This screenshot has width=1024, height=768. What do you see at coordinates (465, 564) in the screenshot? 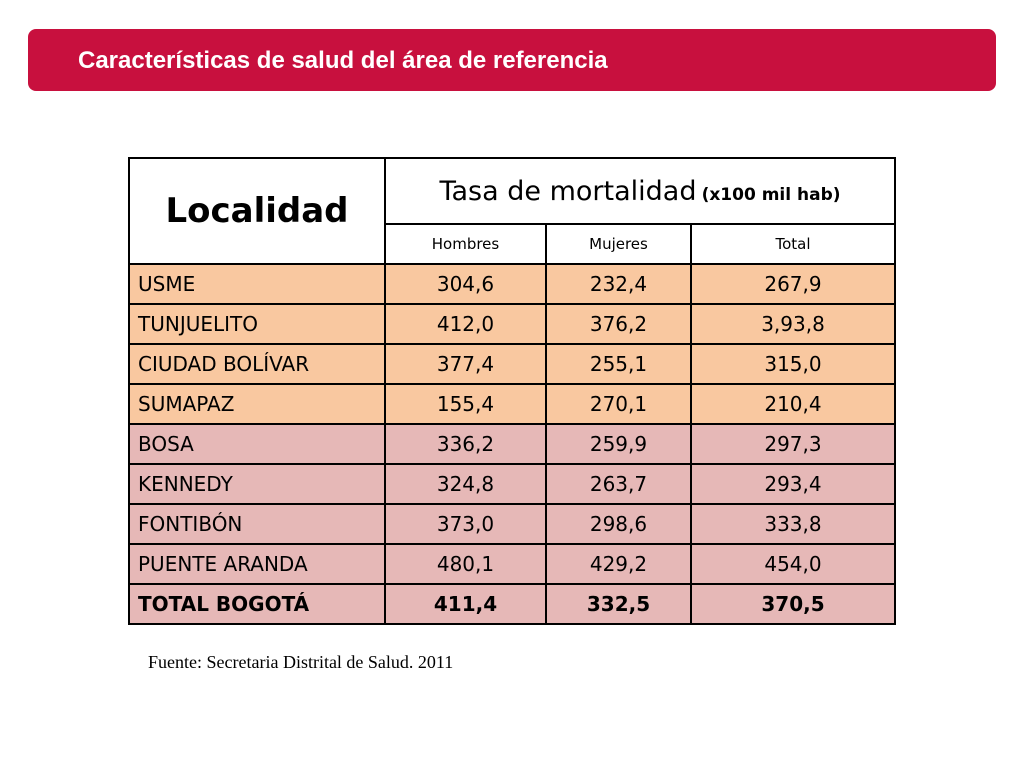
I see `row-hombres: 480,1` at bounding box center [465, 564].